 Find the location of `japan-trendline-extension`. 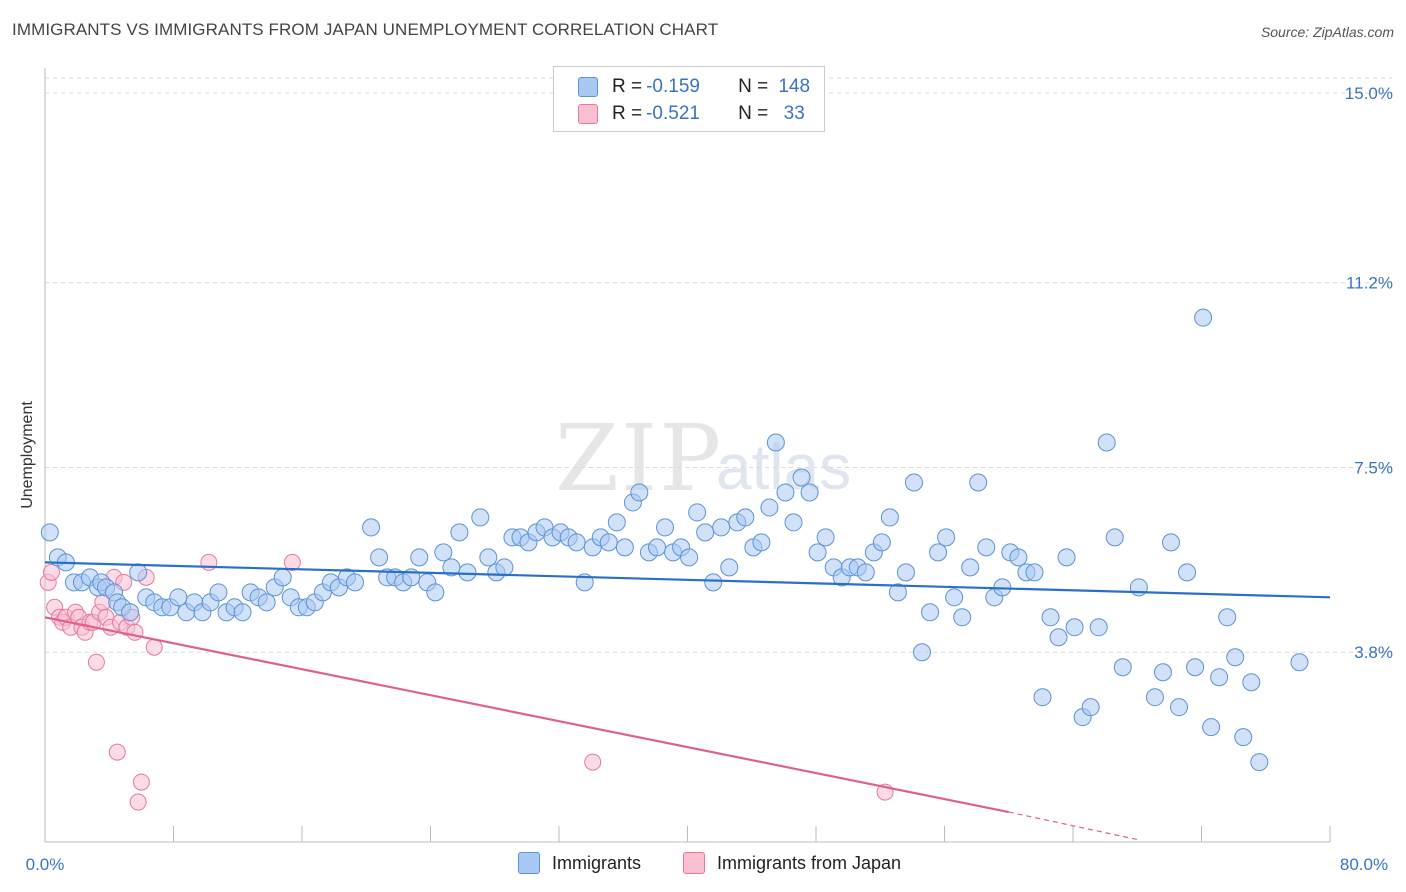

japan-trendline-extension is located at coordinates (1073, 826).